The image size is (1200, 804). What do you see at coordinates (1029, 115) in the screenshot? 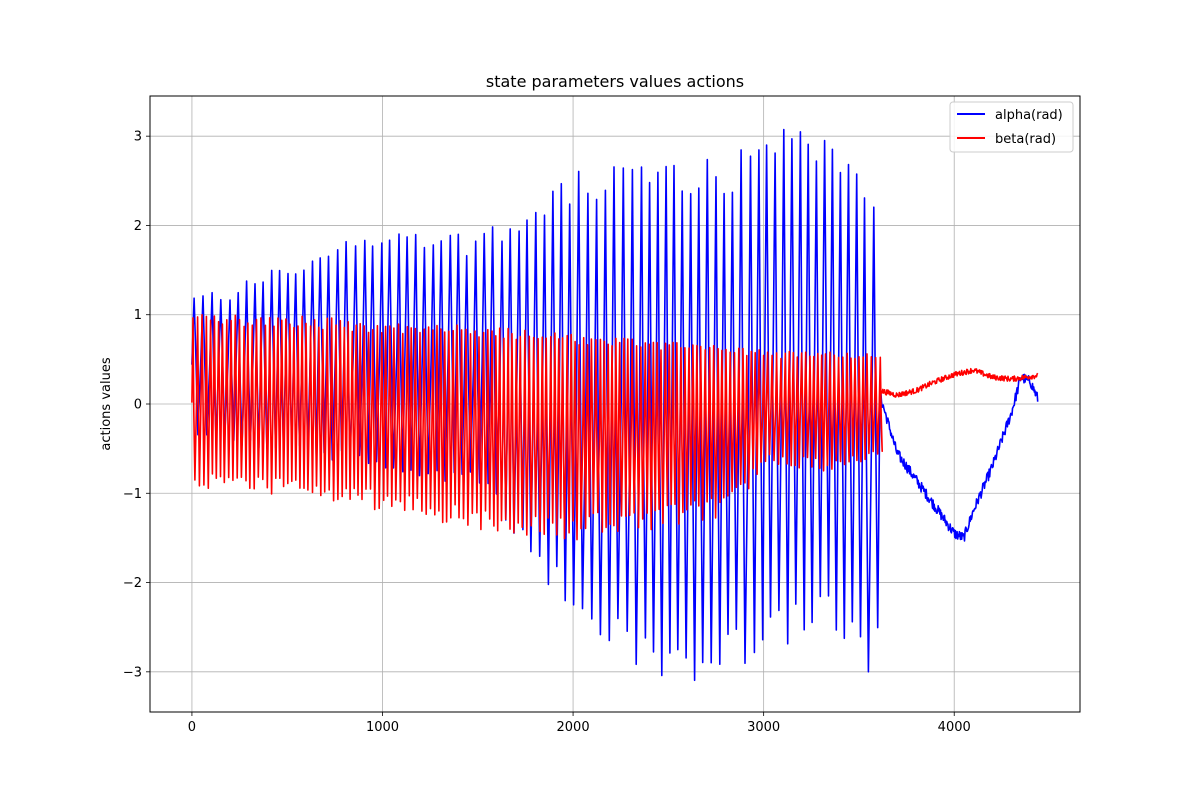
I see `legend-label-alpha: alpha(rad)` at bounding box center [1029, 115].